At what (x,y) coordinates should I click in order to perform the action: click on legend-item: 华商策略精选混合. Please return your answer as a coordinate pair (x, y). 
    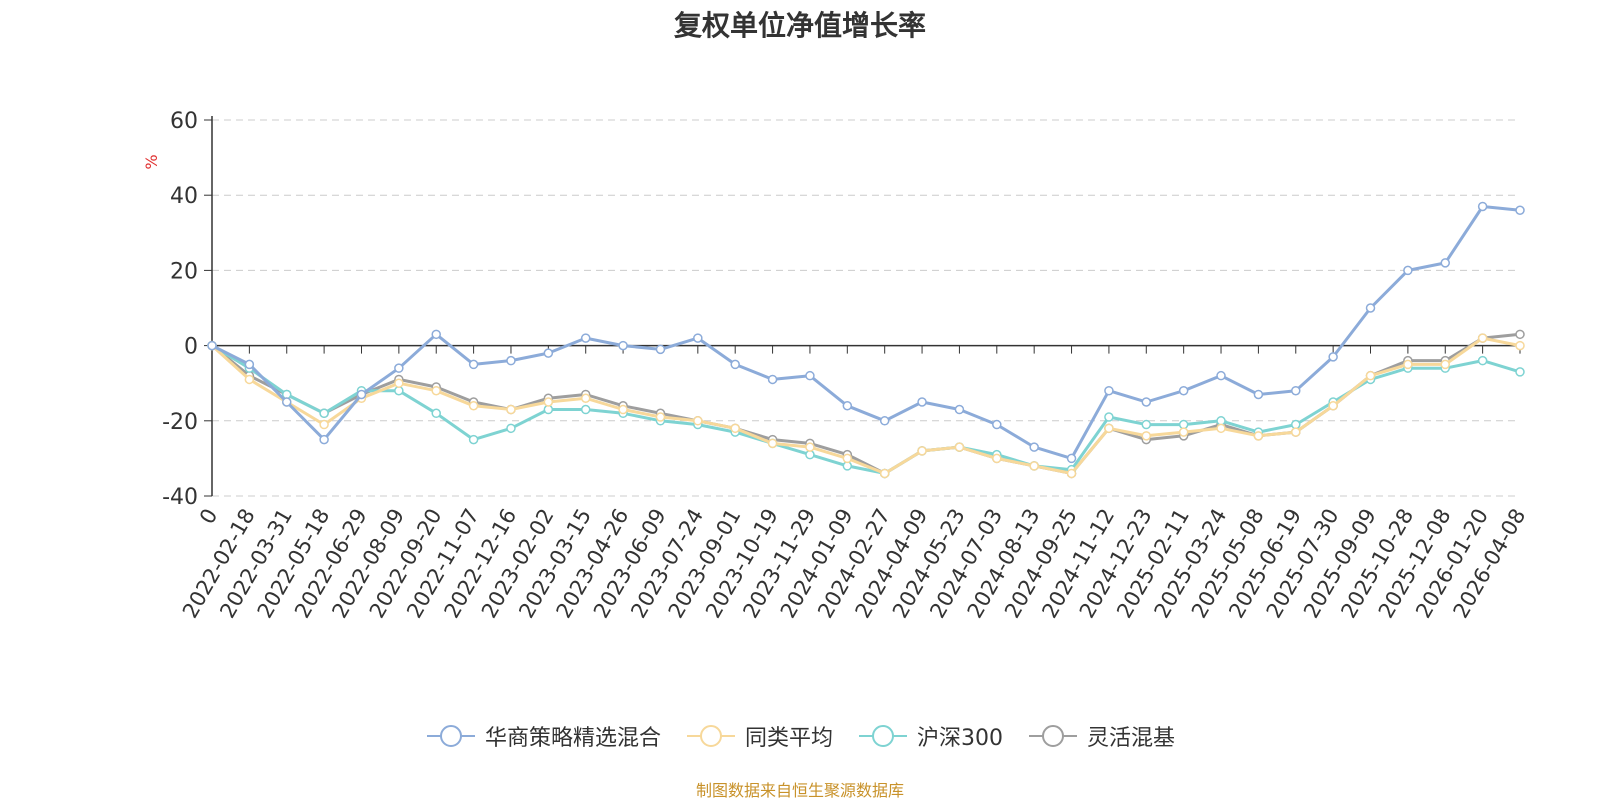
    Looking at the image, I should click on (543, 736).